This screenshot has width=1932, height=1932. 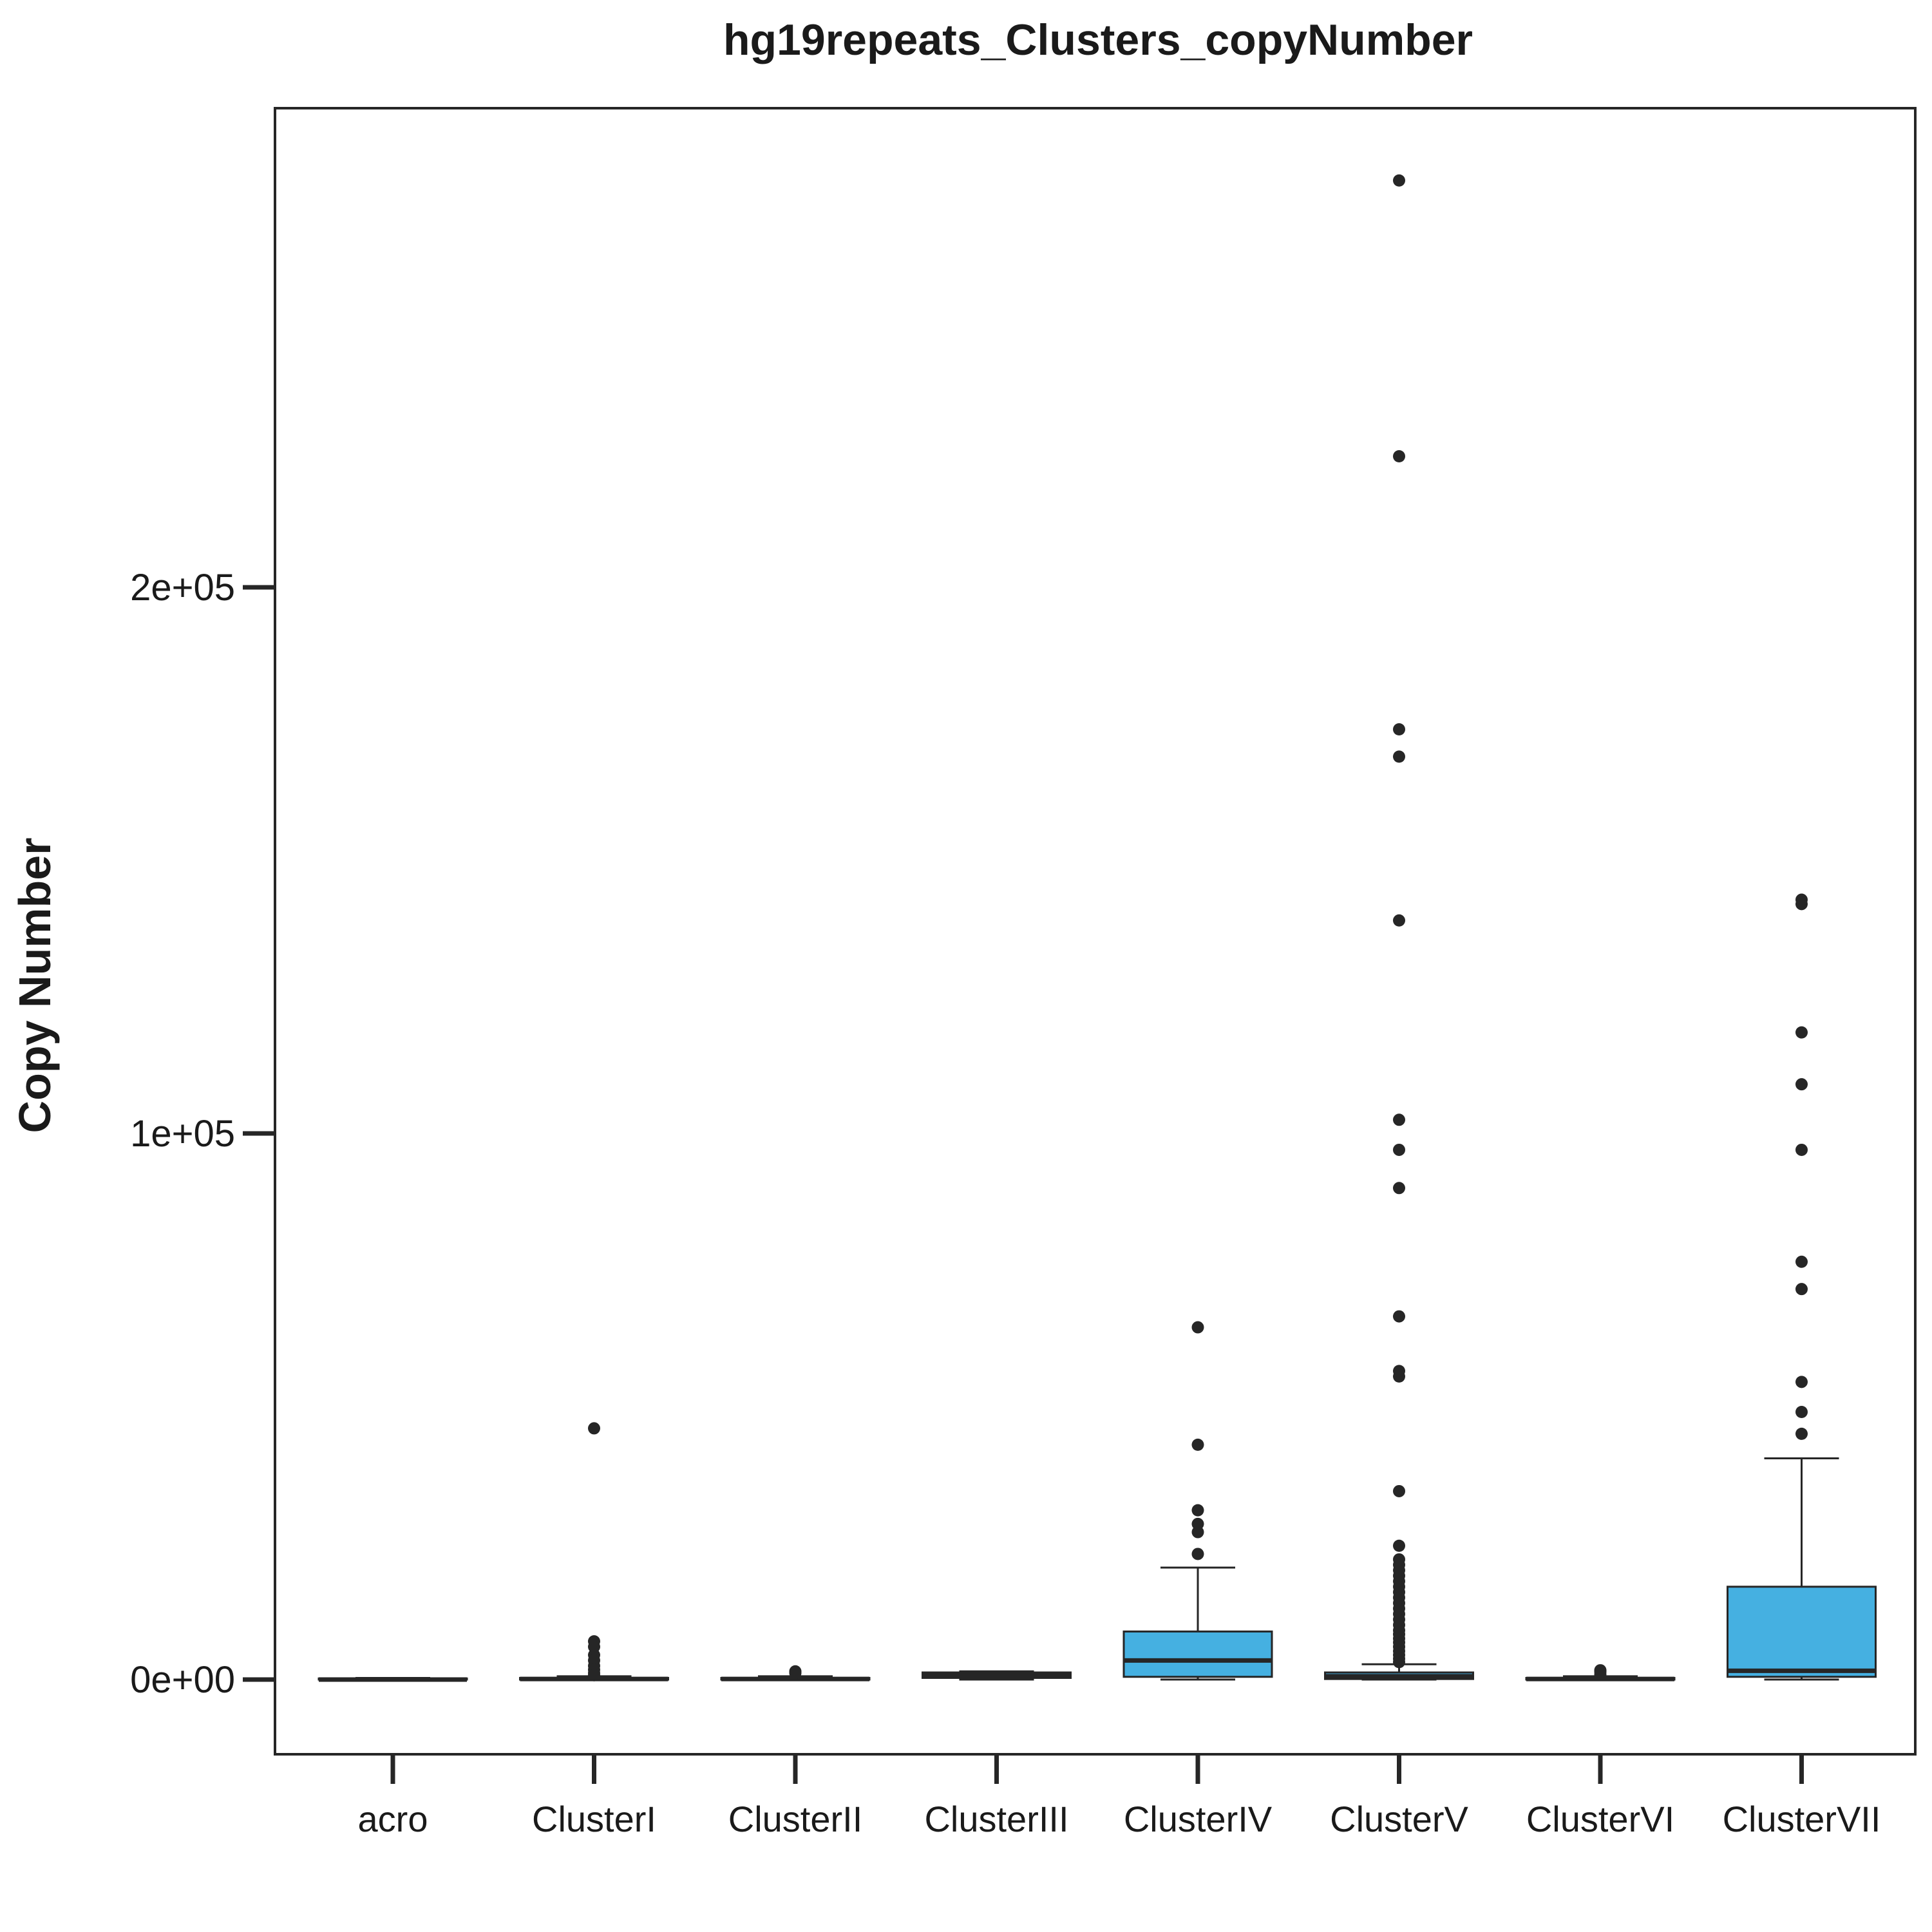 I want to click on box-group-ClusterIII, so click(x=997, y=1675).